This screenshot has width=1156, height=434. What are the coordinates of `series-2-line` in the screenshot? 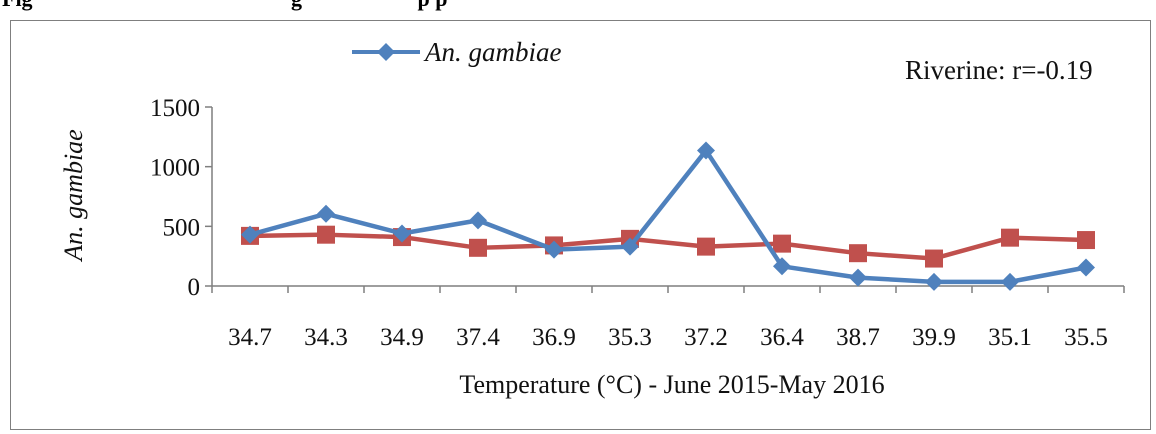 It's located at (668, 246).